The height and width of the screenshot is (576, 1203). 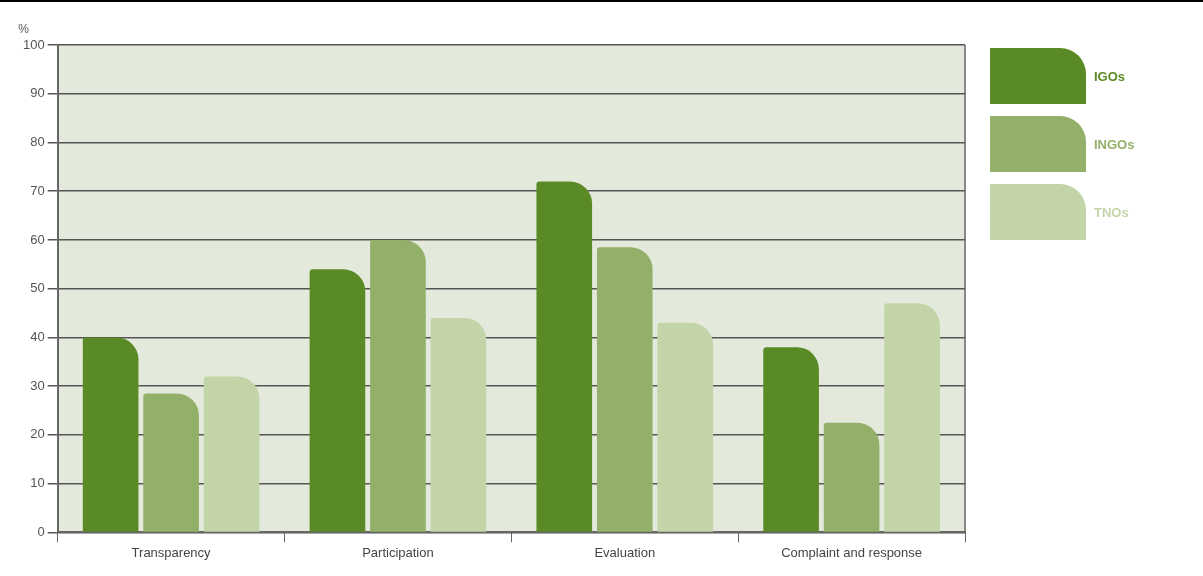 I want to click on y-tick-label: 100, so click(x=33, y=44).